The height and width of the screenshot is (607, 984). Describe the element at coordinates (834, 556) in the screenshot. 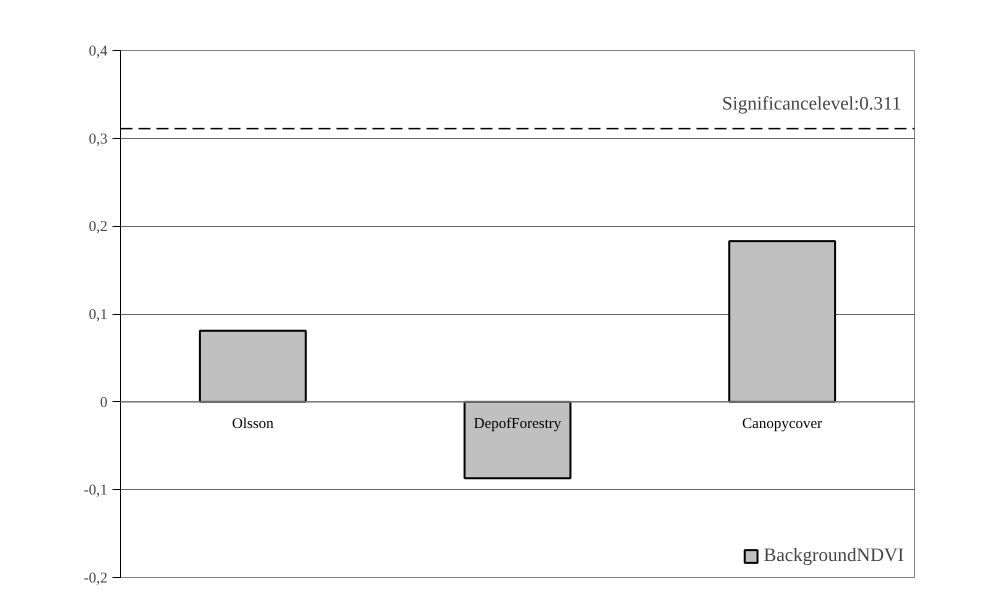

I see `legend-label: BackgroundNDVI` at that location.